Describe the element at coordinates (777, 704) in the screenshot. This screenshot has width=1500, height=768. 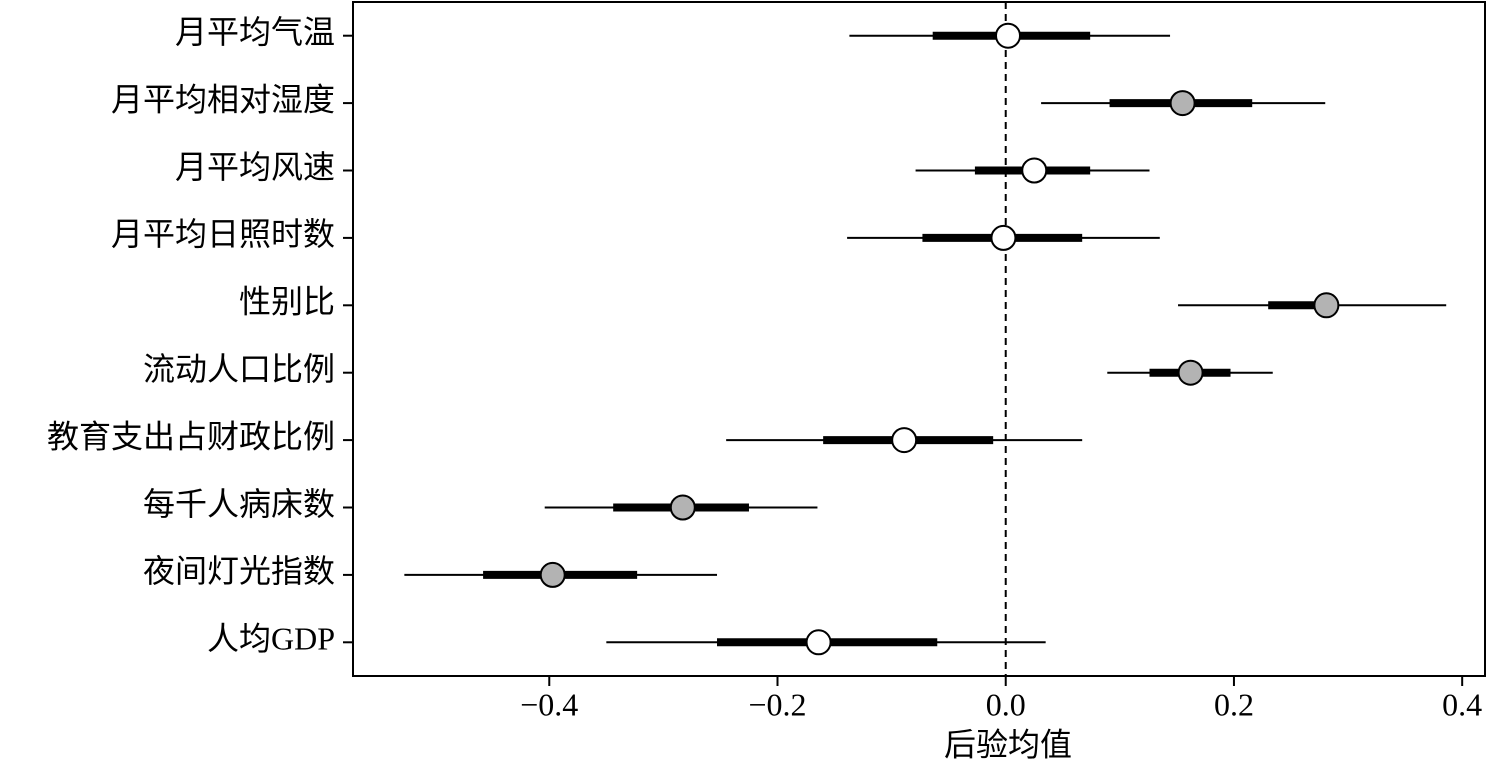
I see `x-tick-label: −0.2` at that location.